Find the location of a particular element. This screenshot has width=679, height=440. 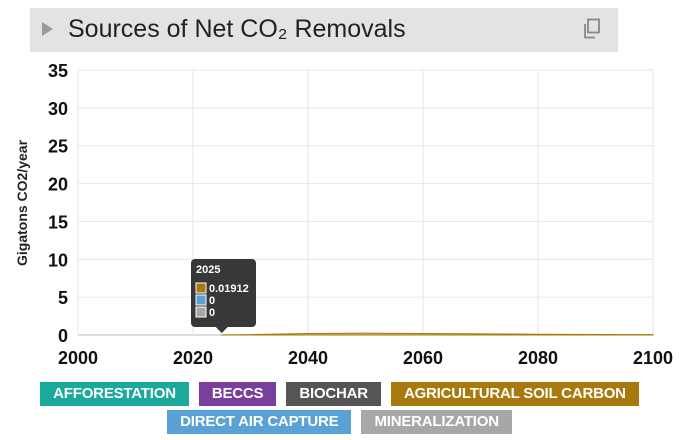

y-tick-label: 35 is located at coordinates (58, 71).